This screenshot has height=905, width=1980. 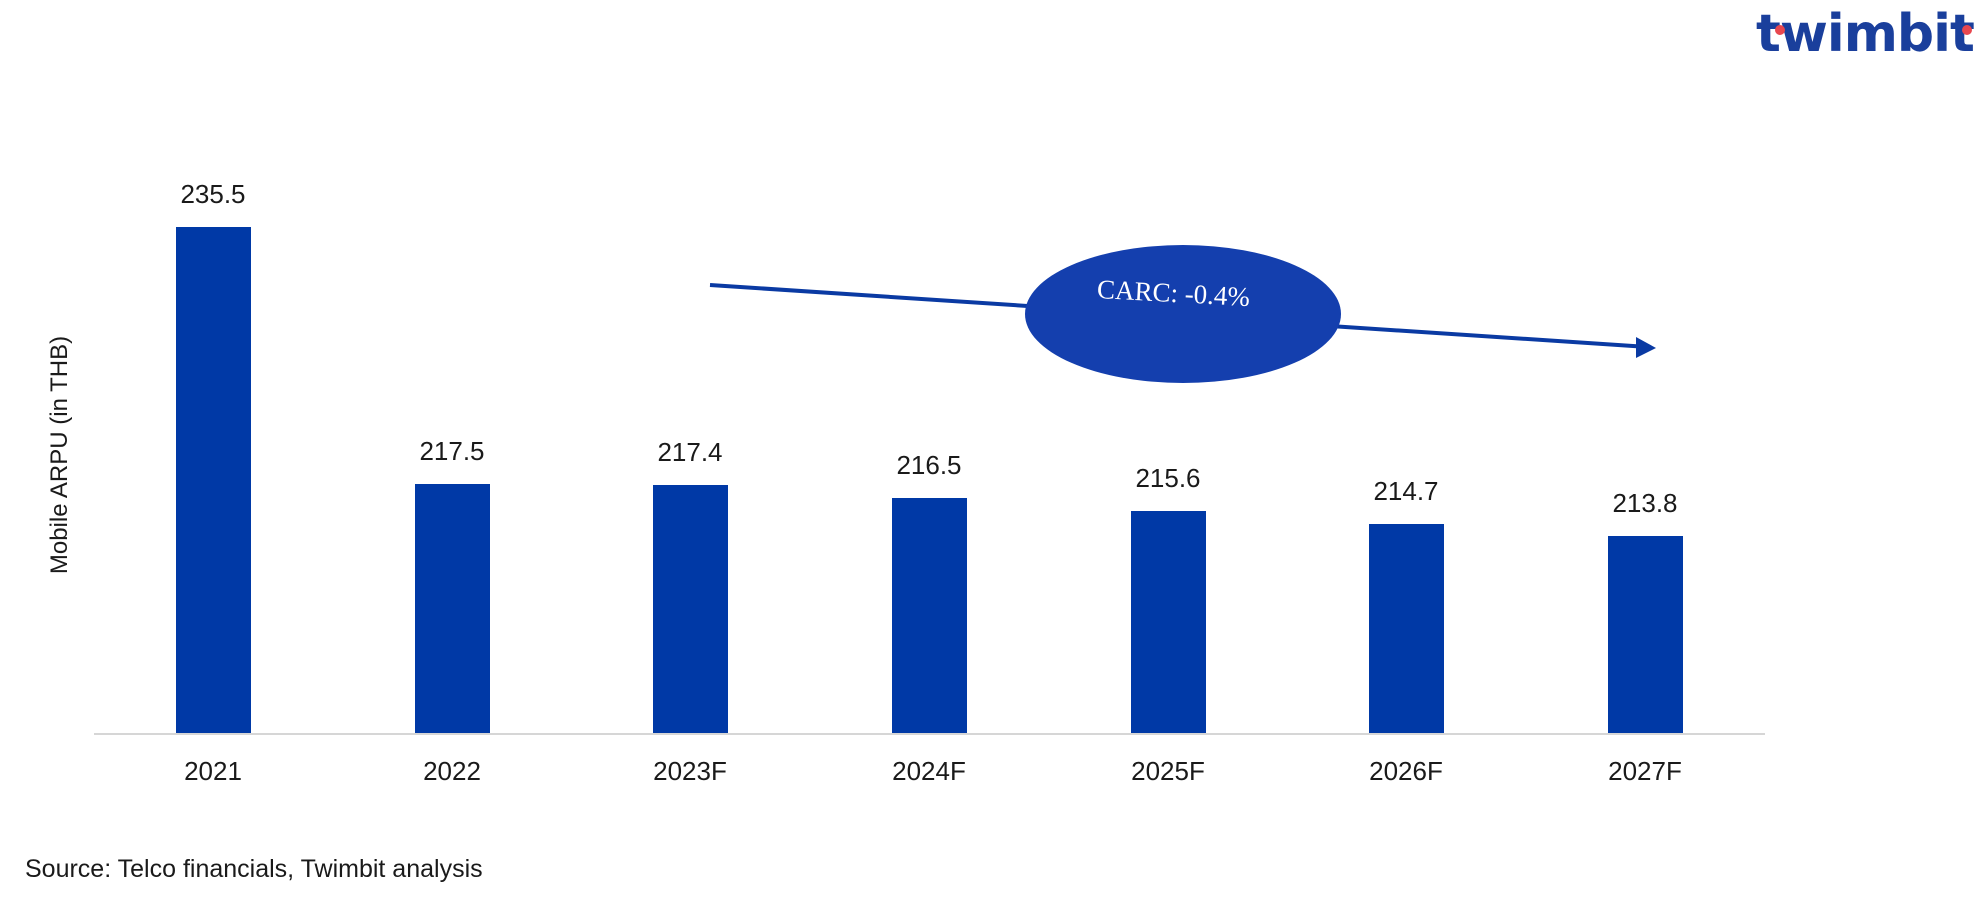 I want to click on x-tick-label: 2025F, so click(x=1168, y=771).